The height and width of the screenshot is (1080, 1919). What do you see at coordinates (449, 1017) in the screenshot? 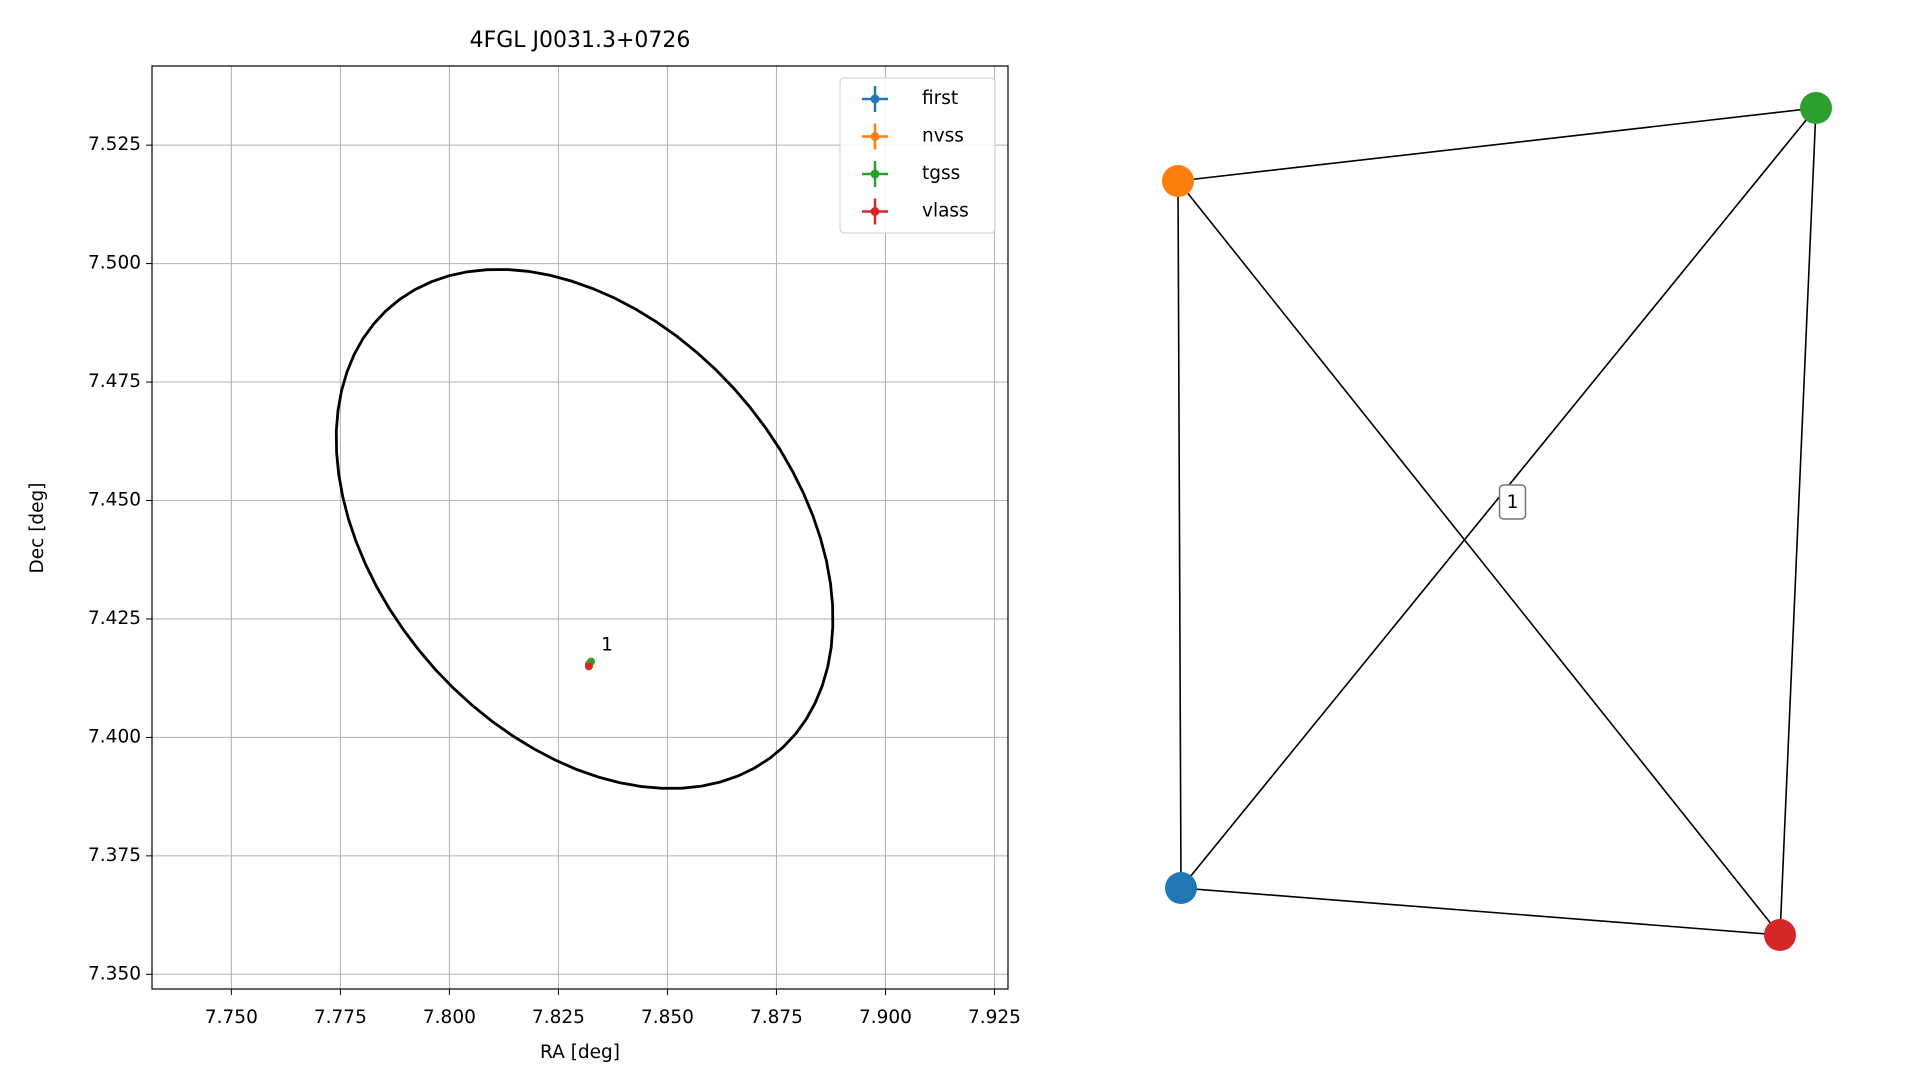
I see `x-tick-label: 7.800` at bounding box center [449, 1017].